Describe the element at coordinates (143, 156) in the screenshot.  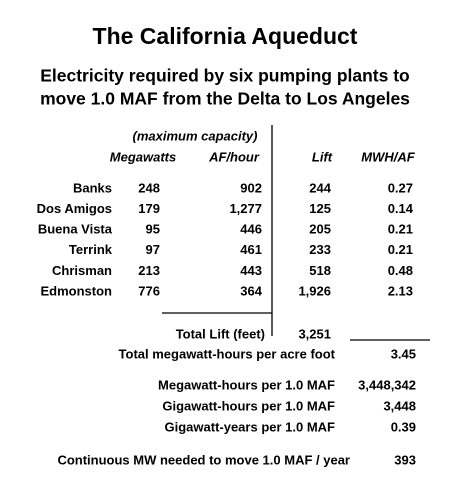
I see `column-header: Megawatts` at that location.